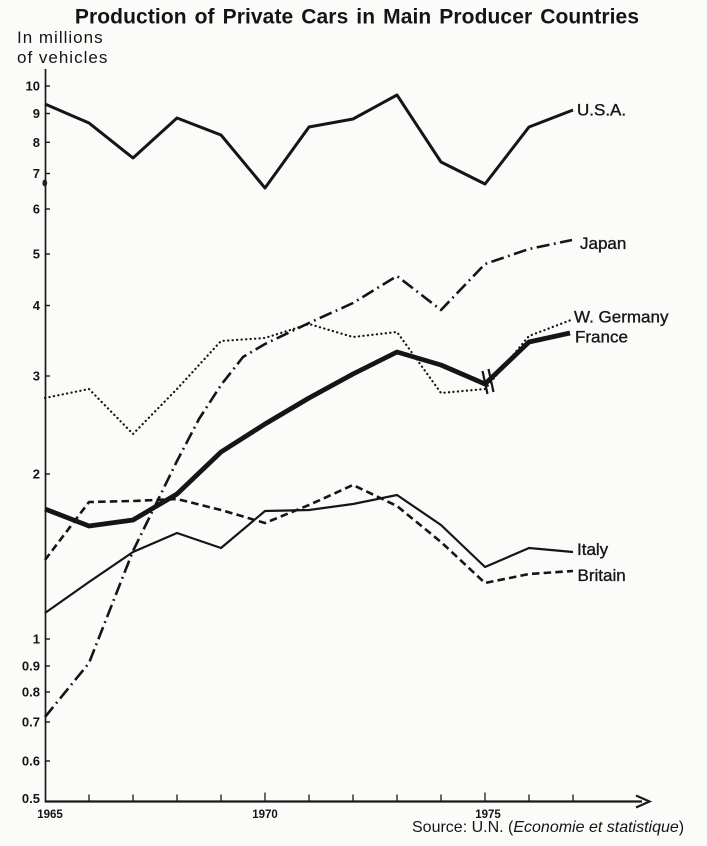  I want to click on svg-text: 1, so click(36, 639).